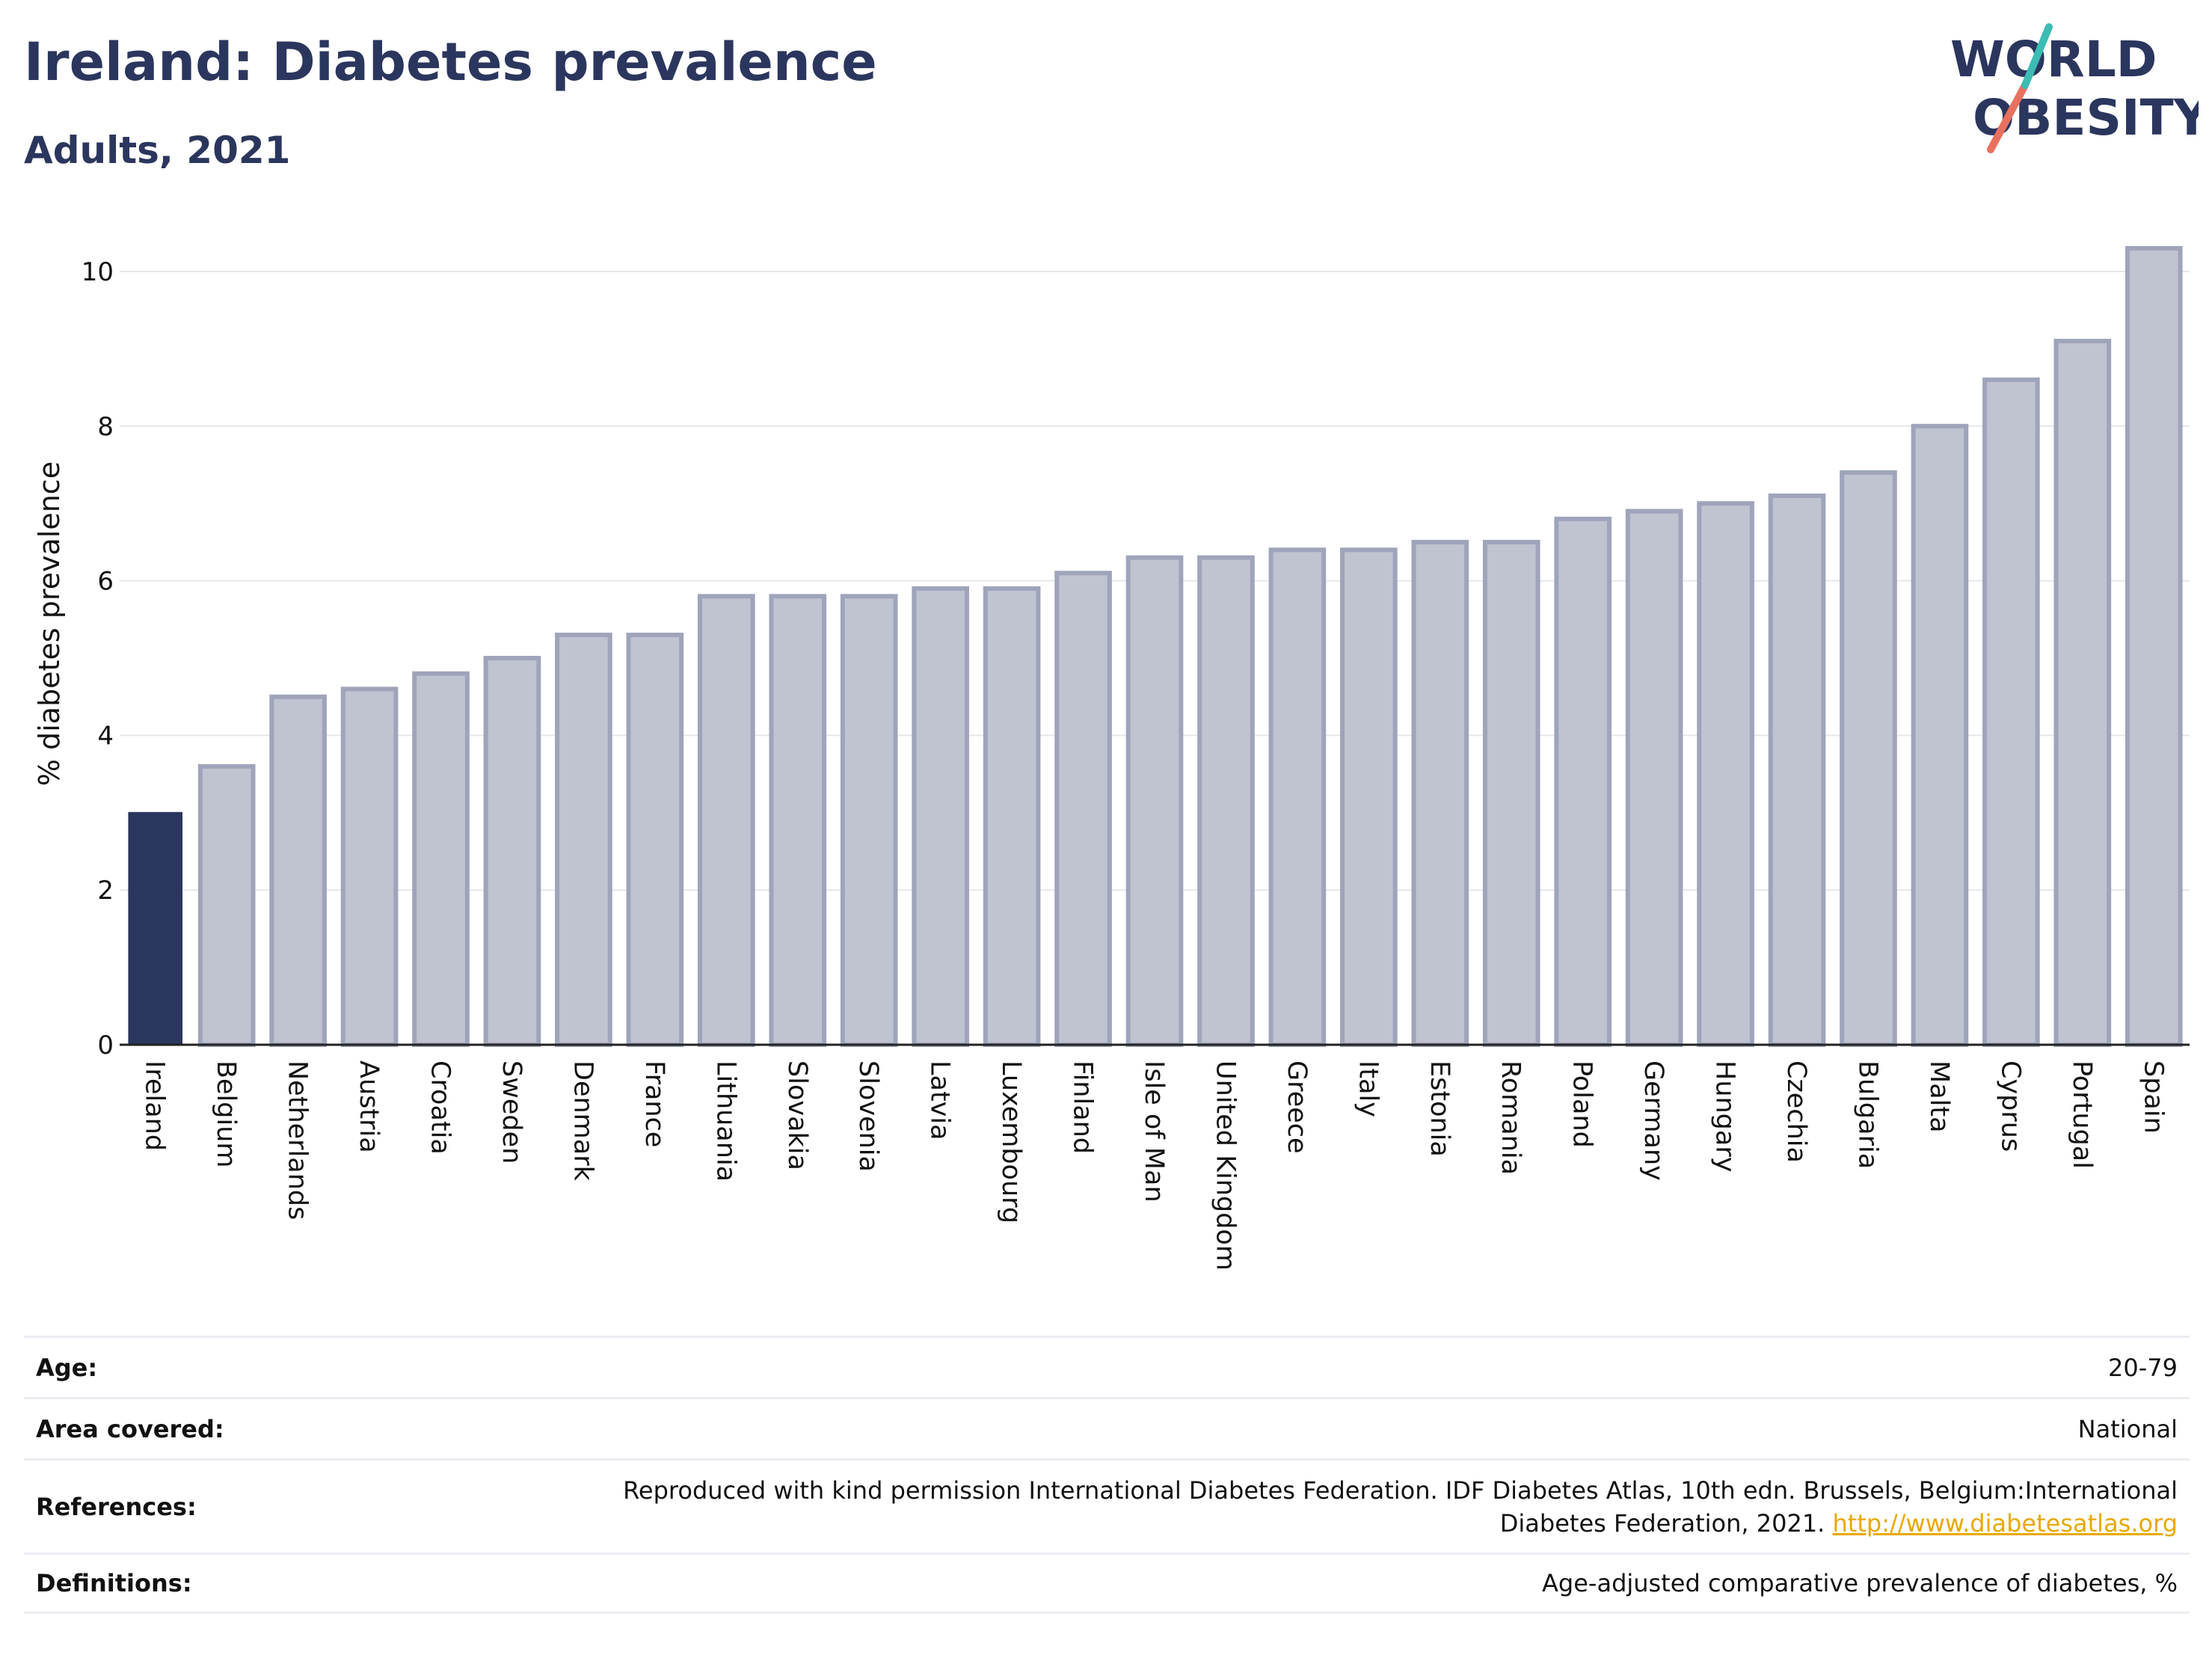  What do you see at coordinates (1368, 1088) in the screenshot?
I see `x-tick-label: Italy` at bounding box center [1368, 1088].